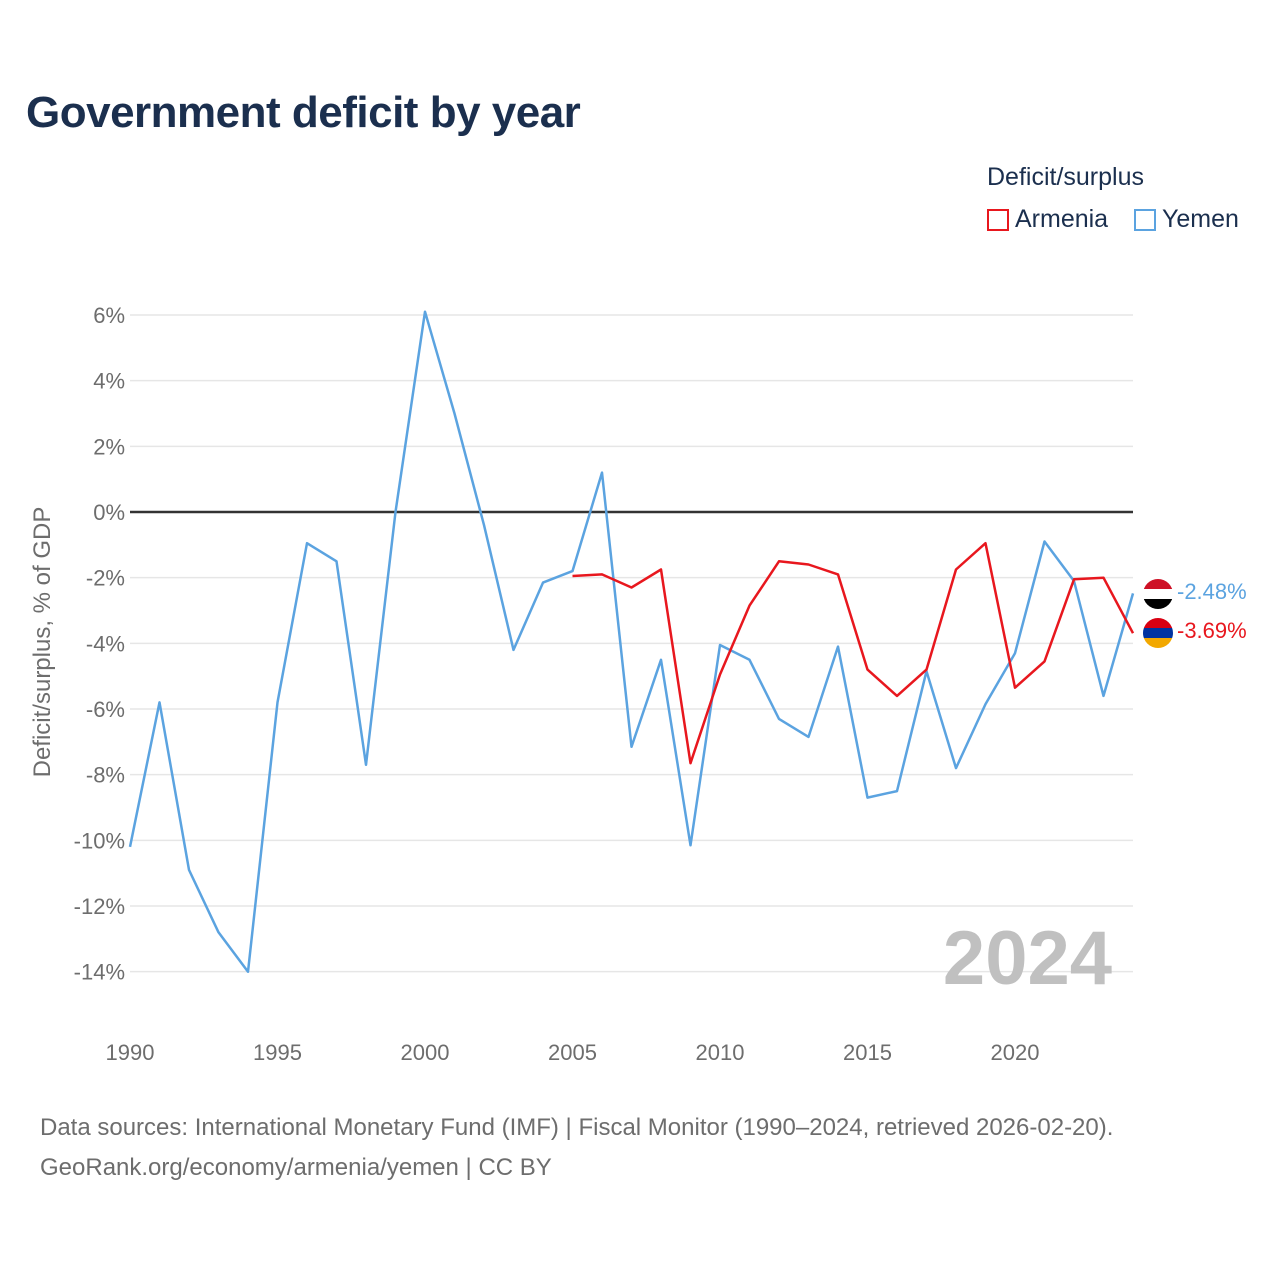 The image size is (1280, 1280). Describe the element at coordinates (1158, 594) in the screenshot. I see `yemen-flag-icon` at that location.